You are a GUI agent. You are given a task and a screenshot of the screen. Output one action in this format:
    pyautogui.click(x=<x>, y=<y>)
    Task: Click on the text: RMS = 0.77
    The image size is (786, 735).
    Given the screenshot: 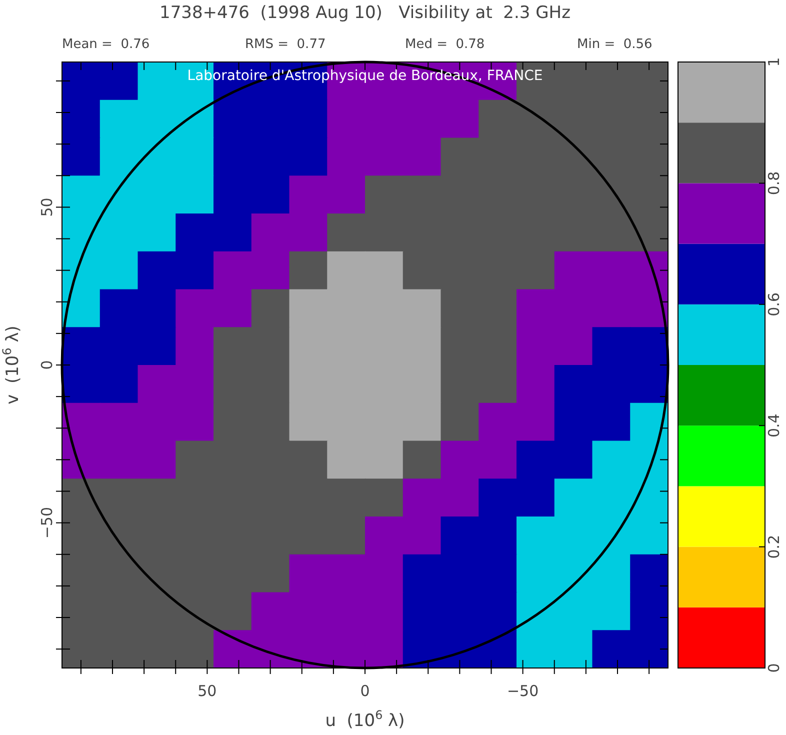 What is the action you would take?
    pyautogui.click(x=285, y=44)
    